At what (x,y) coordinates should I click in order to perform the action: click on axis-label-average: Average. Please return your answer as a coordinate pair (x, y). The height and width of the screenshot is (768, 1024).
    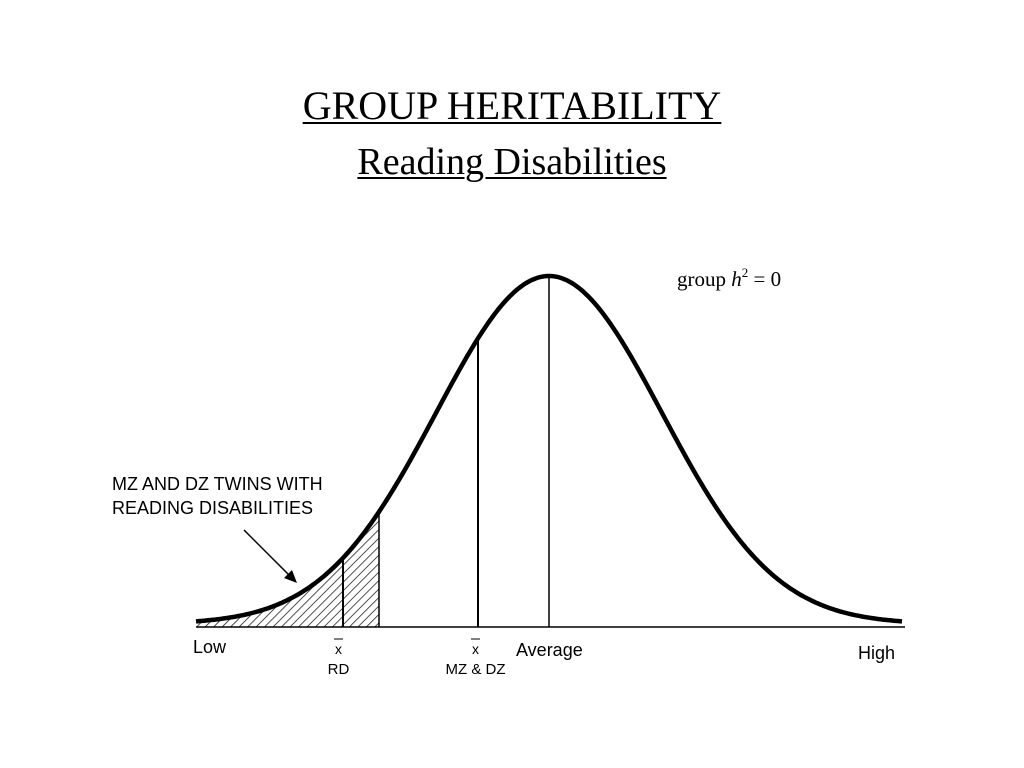
    Looking at the image, I should click on (549, 650).